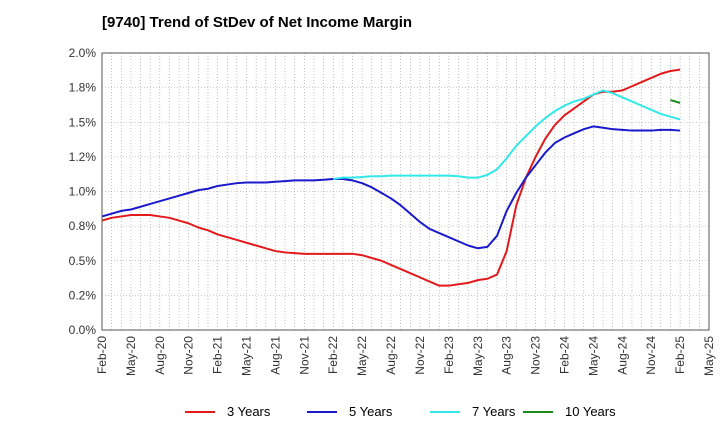  I want to click on legend-label: 3 Years, so click(249, 411).